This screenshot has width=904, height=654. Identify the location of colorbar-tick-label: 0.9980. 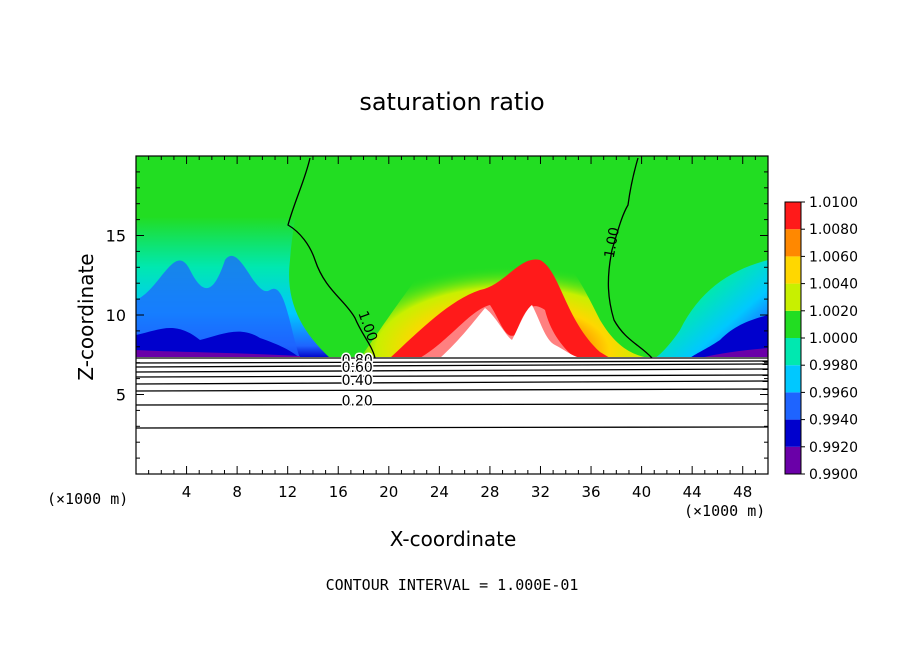
(833, 366).